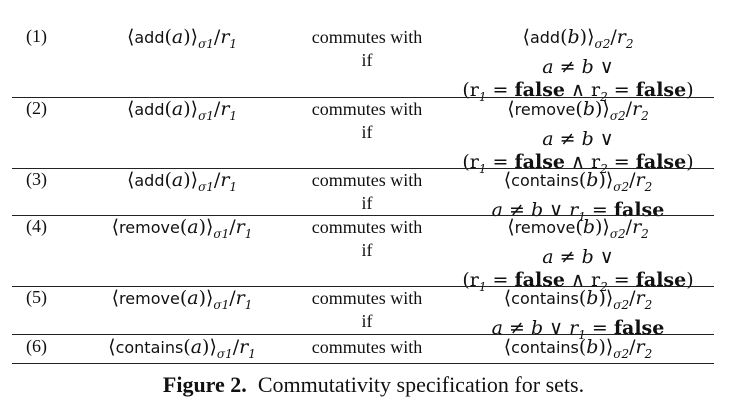 This screenshot has height=410, width=747. What do you see at coordinates (578, 329) in the screenshot?
I see `condition-line-1: a ≠ b ∨ r1 = false` at bounding box center [578, 329].